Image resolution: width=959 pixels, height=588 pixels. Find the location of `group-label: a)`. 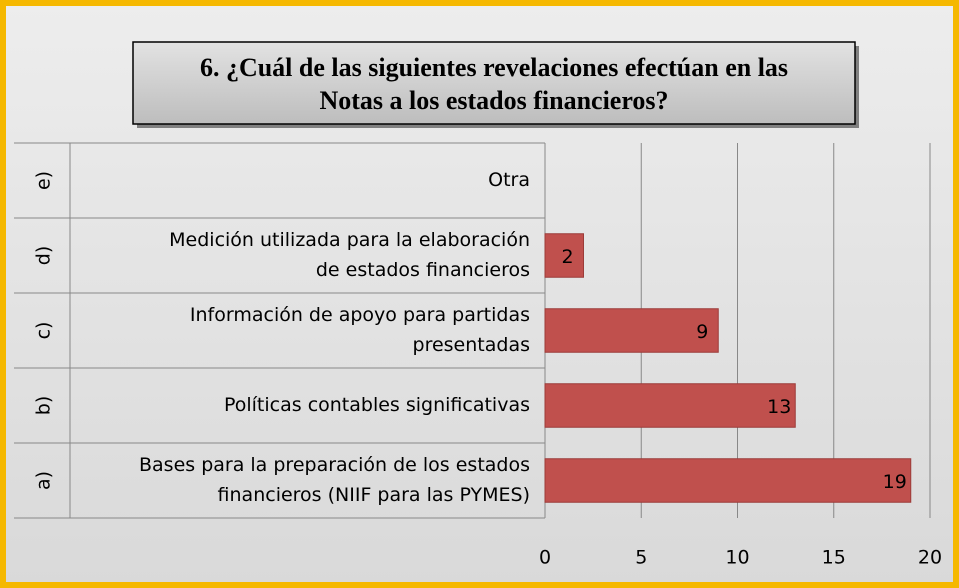

group-label: a) is located at coordinates (44, 480).